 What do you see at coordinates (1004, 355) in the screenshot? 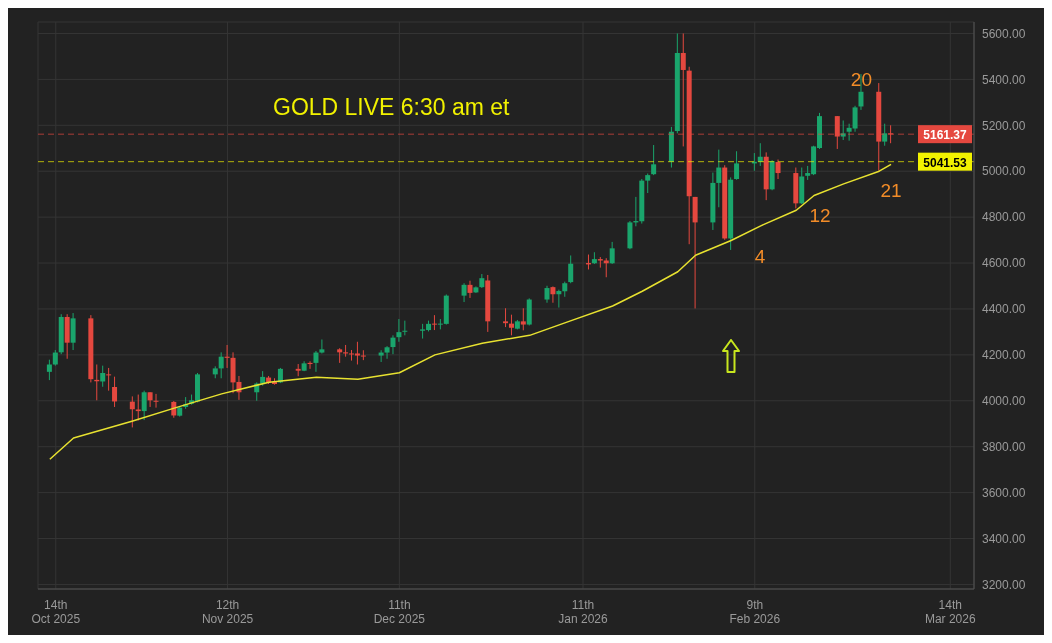
I see `y-tick-label: 4200.00` at bounding box center [1004, 355].